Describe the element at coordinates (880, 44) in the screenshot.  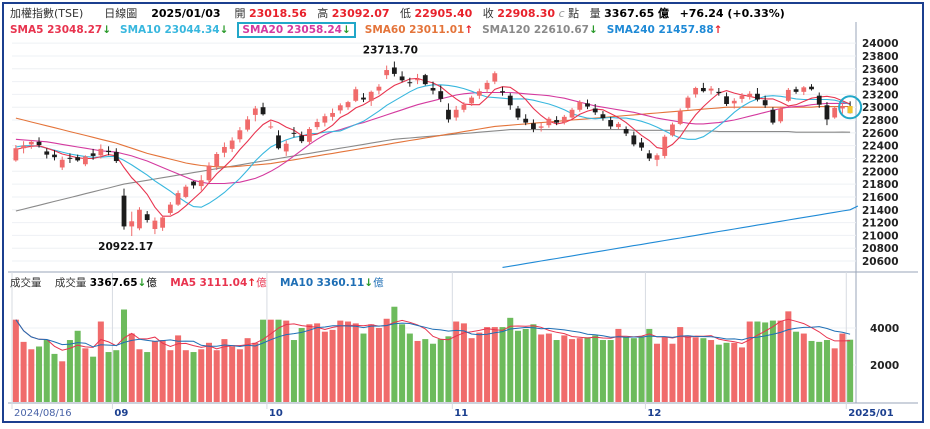
I see `y-tick-label: 24000` at that location.